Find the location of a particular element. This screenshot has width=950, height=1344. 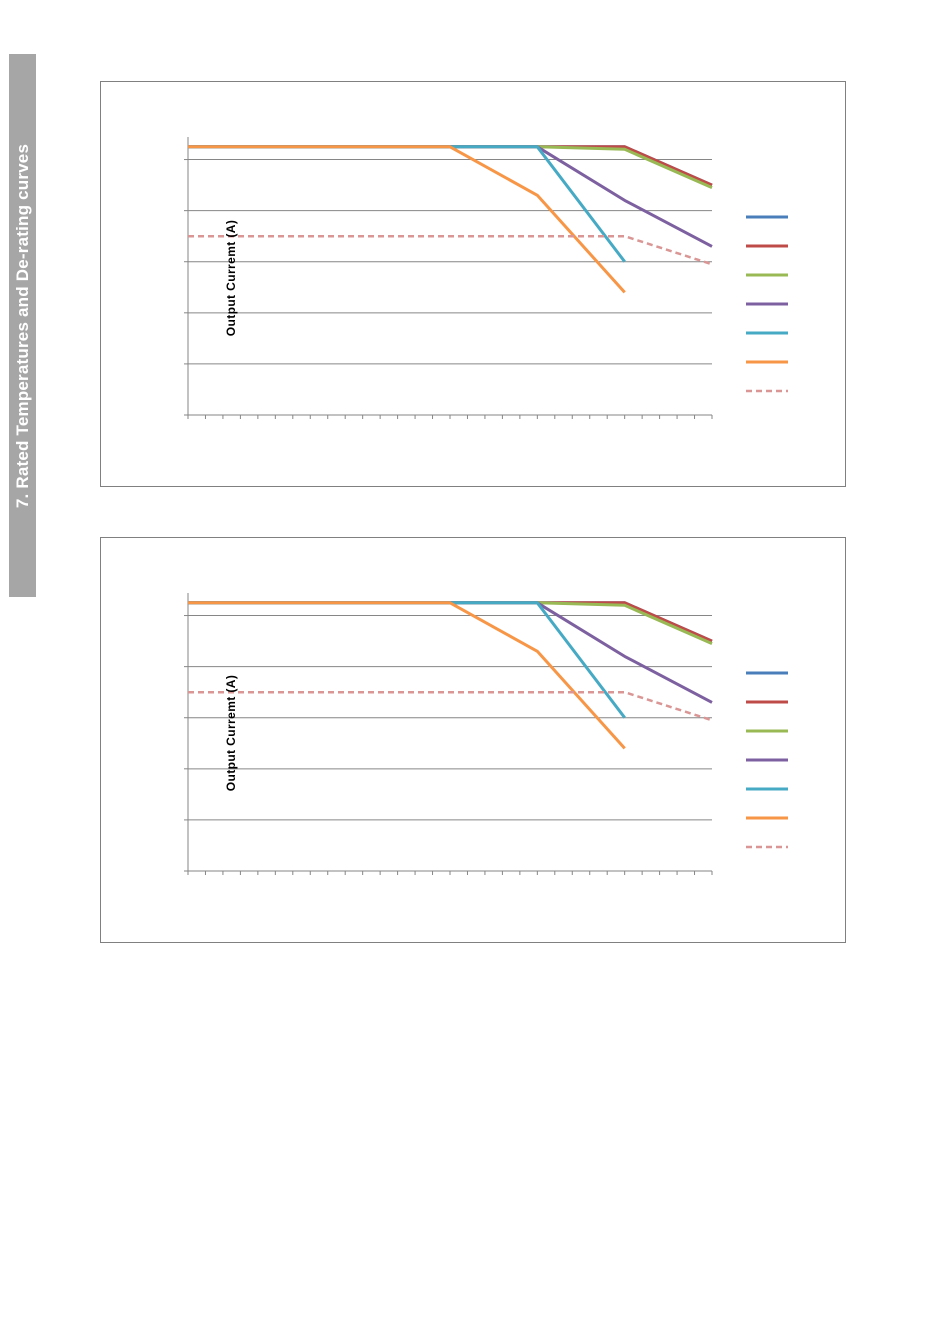

chart-1-svg is located at coordinates (486, 278).